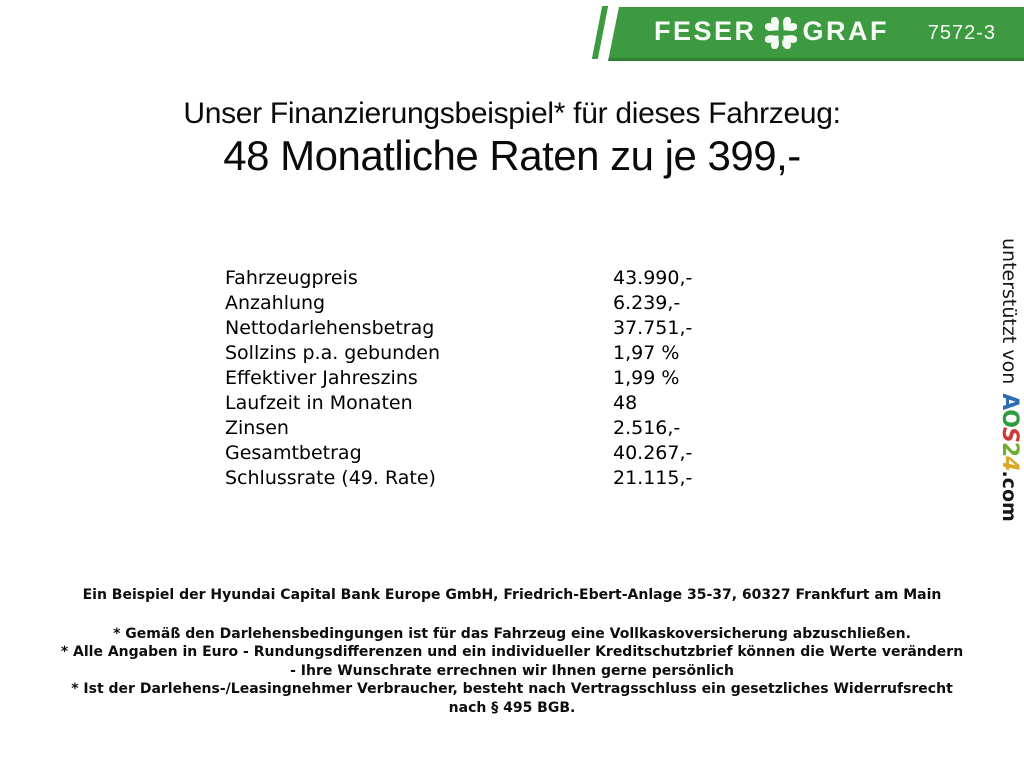  What do you see at coordinates (705, 31) in the screenshot?
I see `dealer-logo-word-left: FESER` at bounding box center [705, 31].